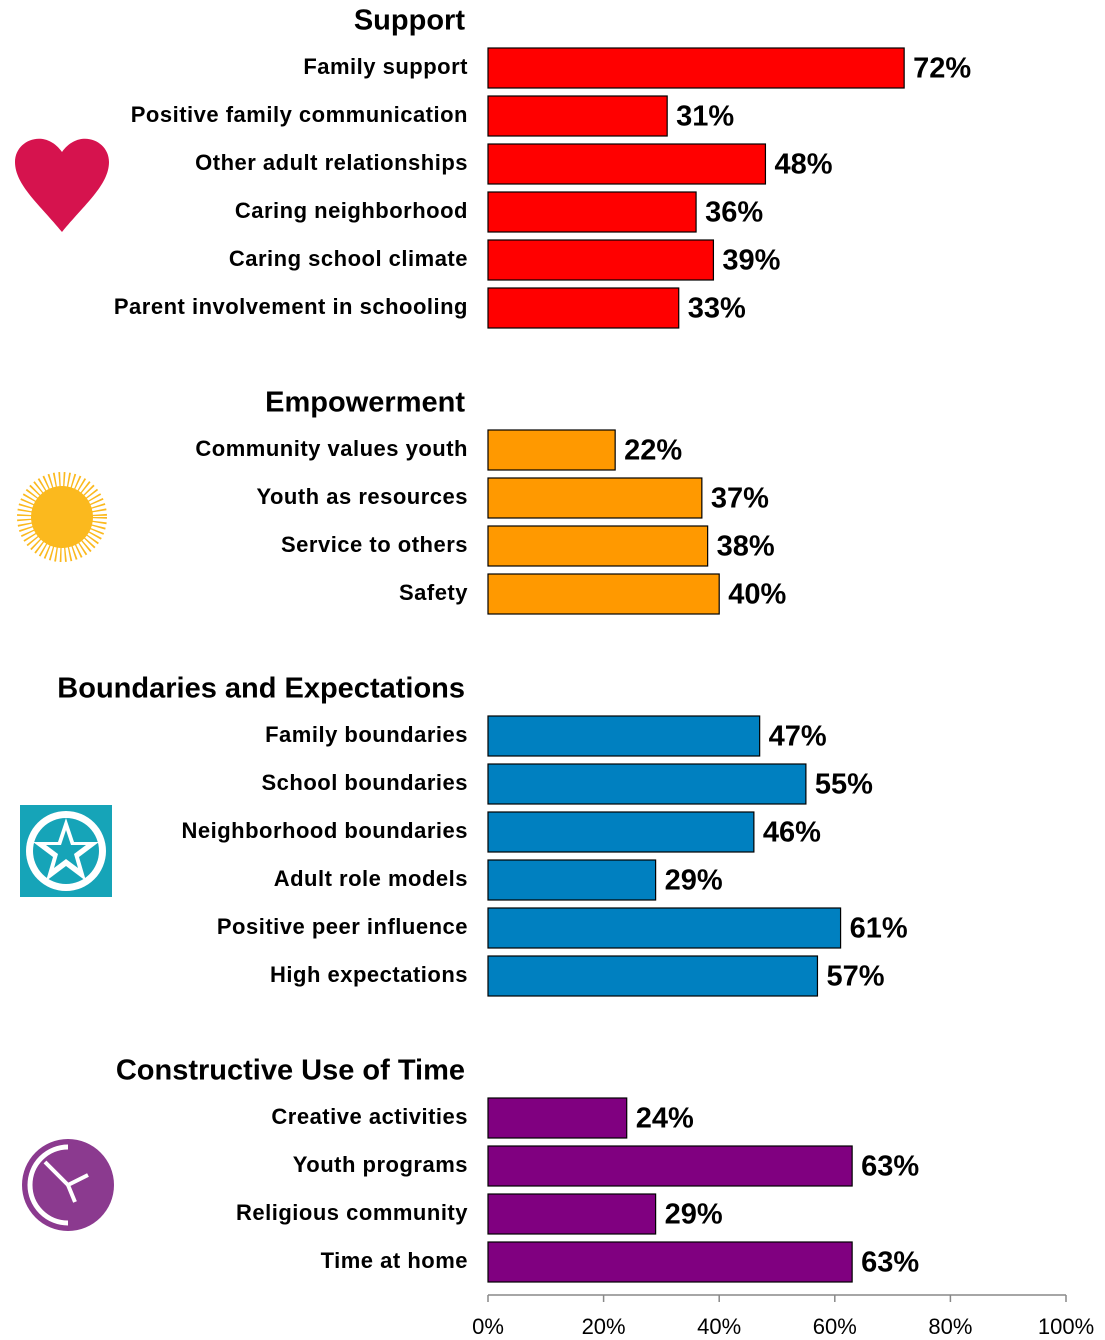 Image resolution: width=1105 pixels, height=1340 pixels. I want to click on category-label: Youth as resources, so click(362, 496).